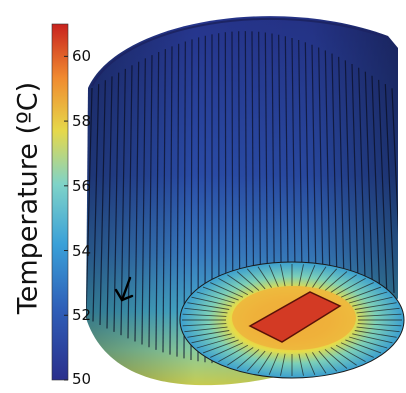 The width and height of the screenshot is (406, 393). Describe the element at coordinates (81, 56) in the screenshot. I see `colorbar-tick-label: 60` at that location.